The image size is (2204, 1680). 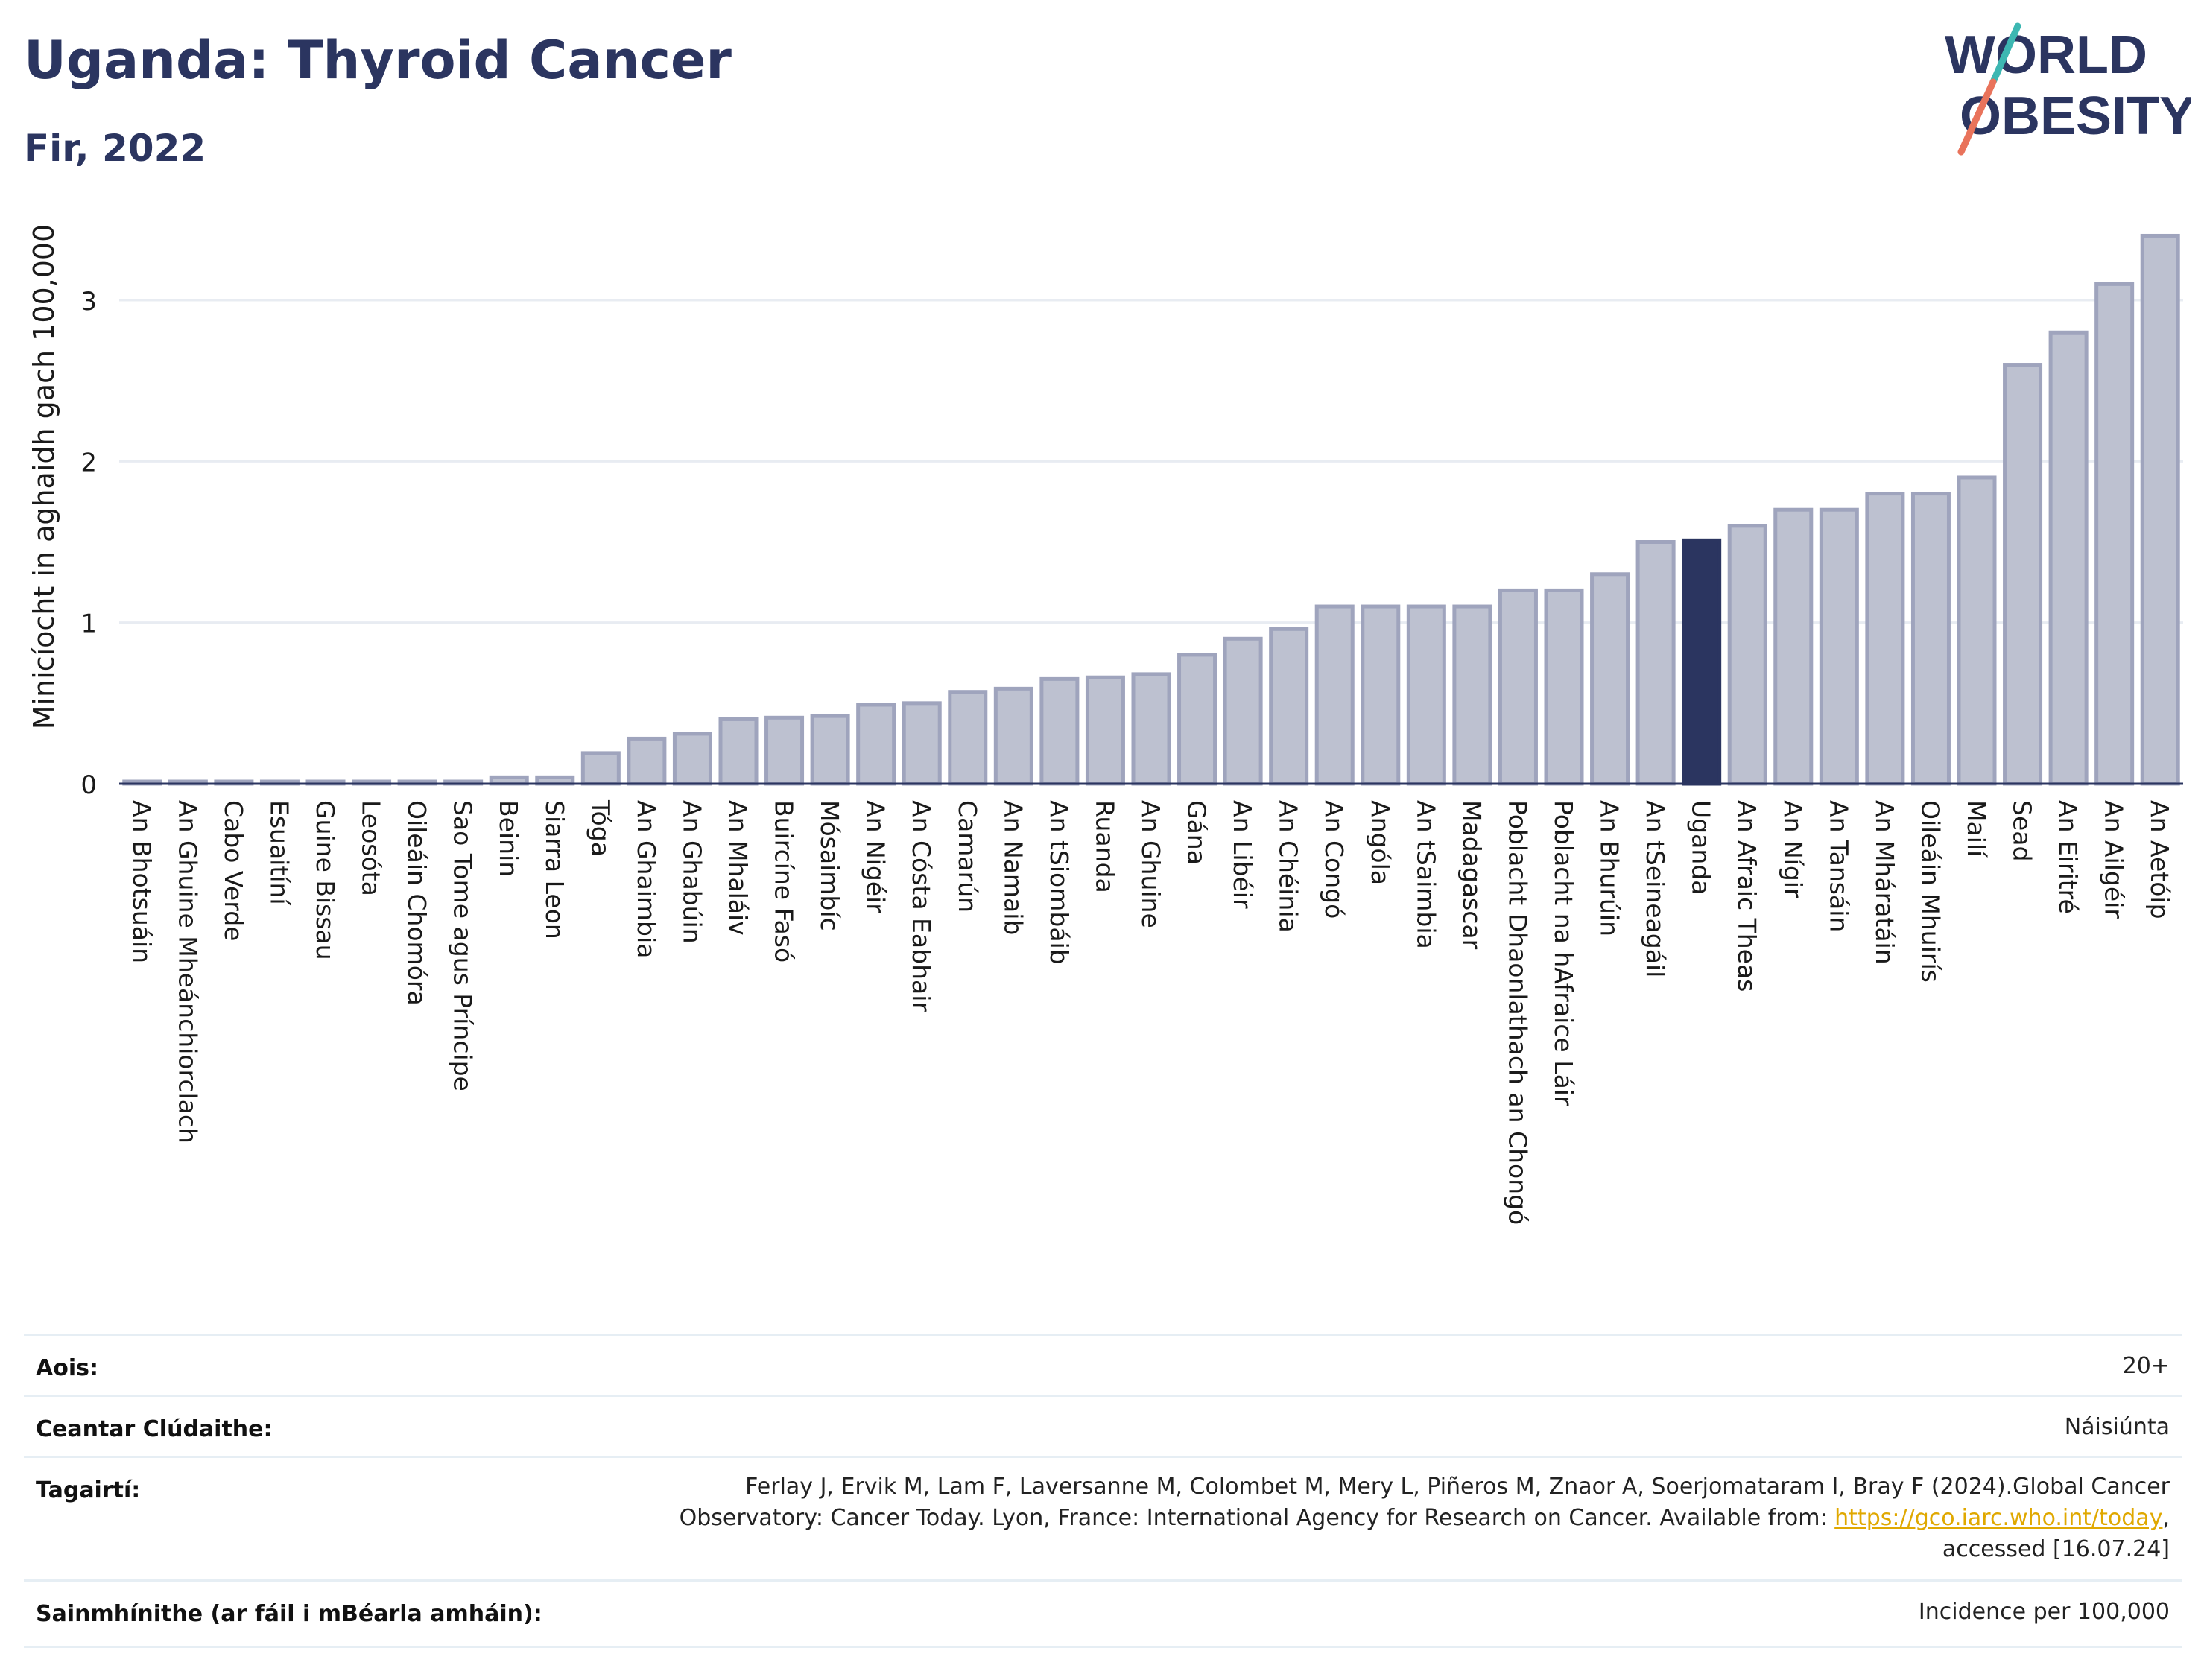 I want to click on x-tick-label: An Nígir, so click(x=1793, y=849).